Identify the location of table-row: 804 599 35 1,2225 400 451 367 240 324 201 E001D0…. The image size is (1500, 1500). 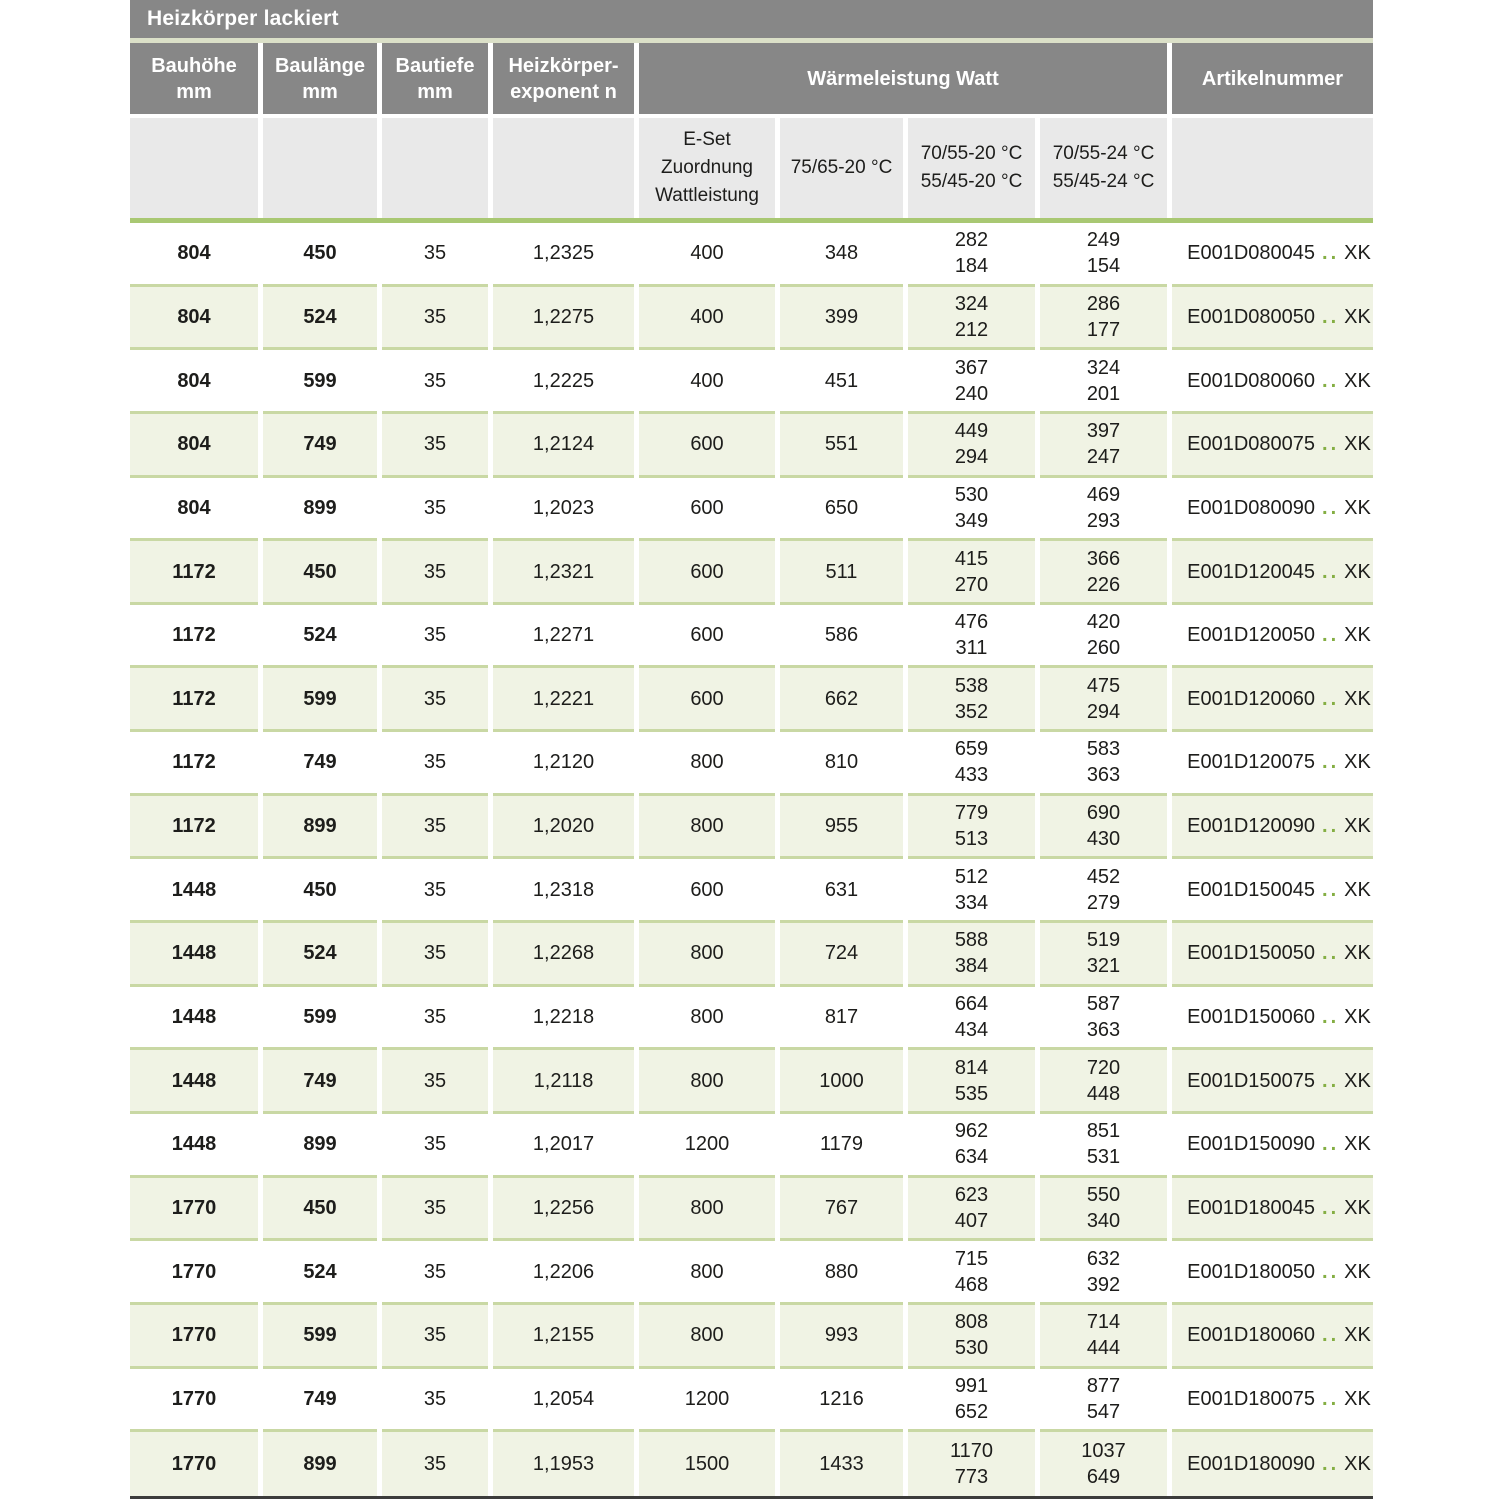
(751, 382).